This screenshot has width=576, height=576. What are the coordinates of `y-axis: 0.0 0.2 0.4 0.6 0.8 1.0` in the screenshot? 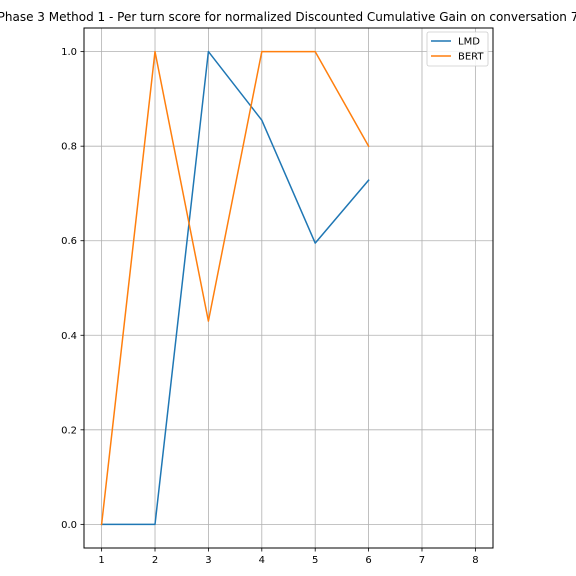 It's located at (72, 289).